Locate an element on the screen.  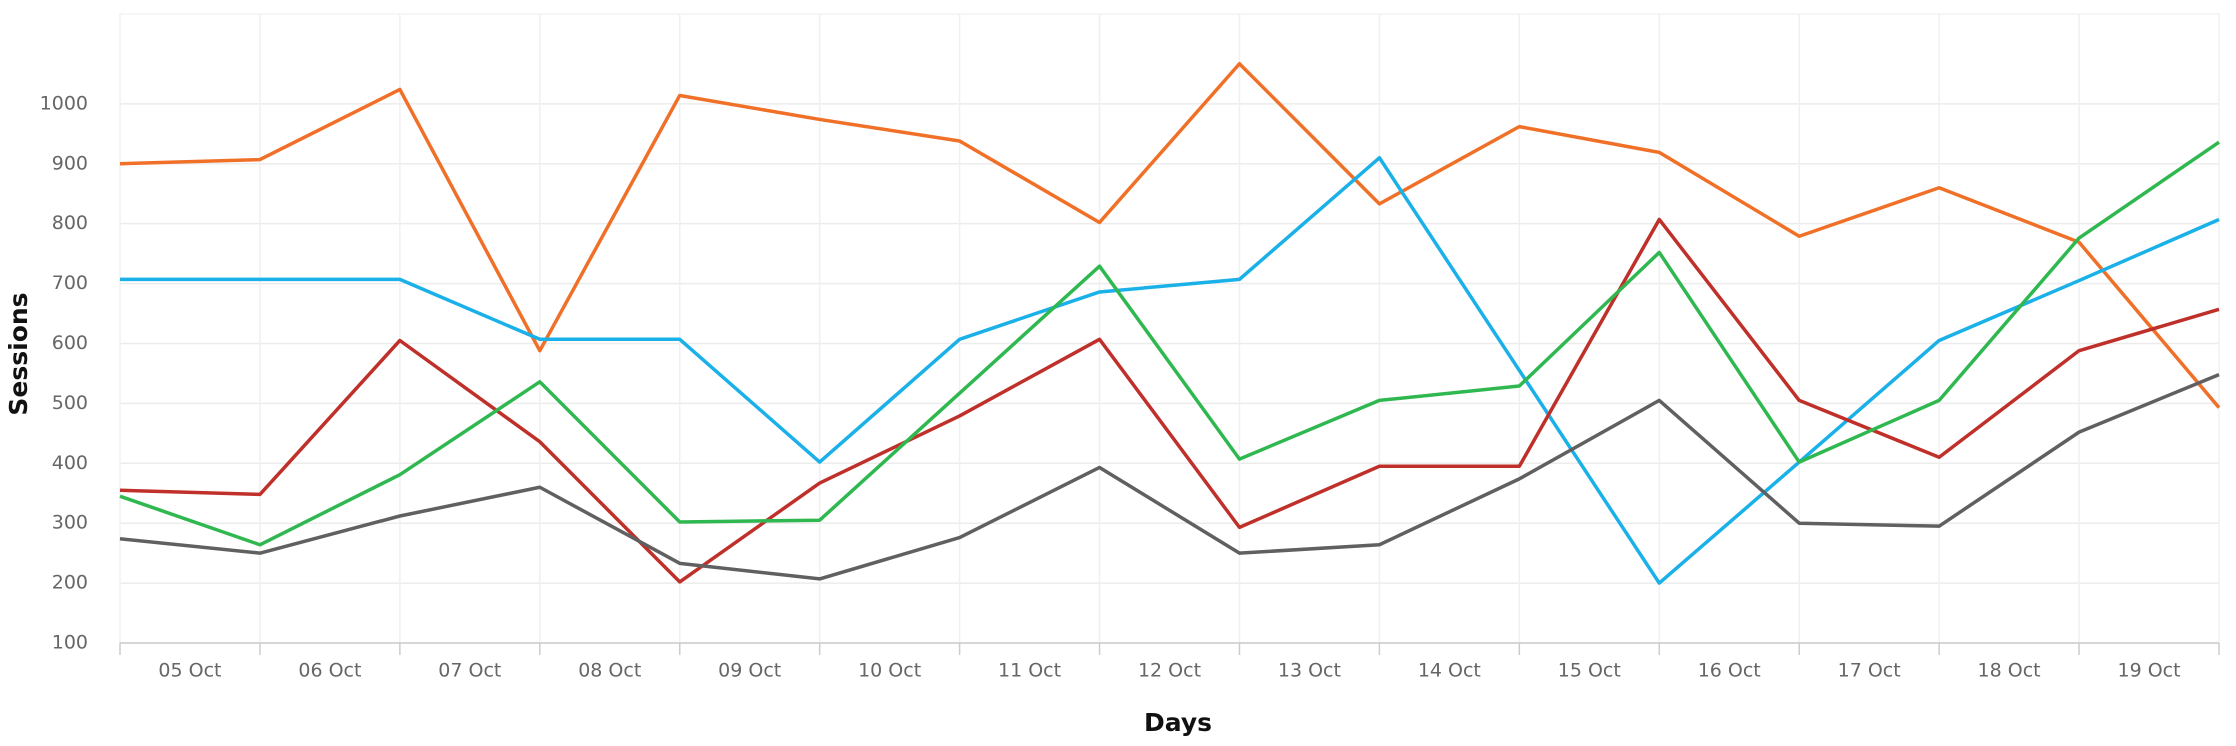
y-tick-label: 300 is located at coordinates (70, 523).